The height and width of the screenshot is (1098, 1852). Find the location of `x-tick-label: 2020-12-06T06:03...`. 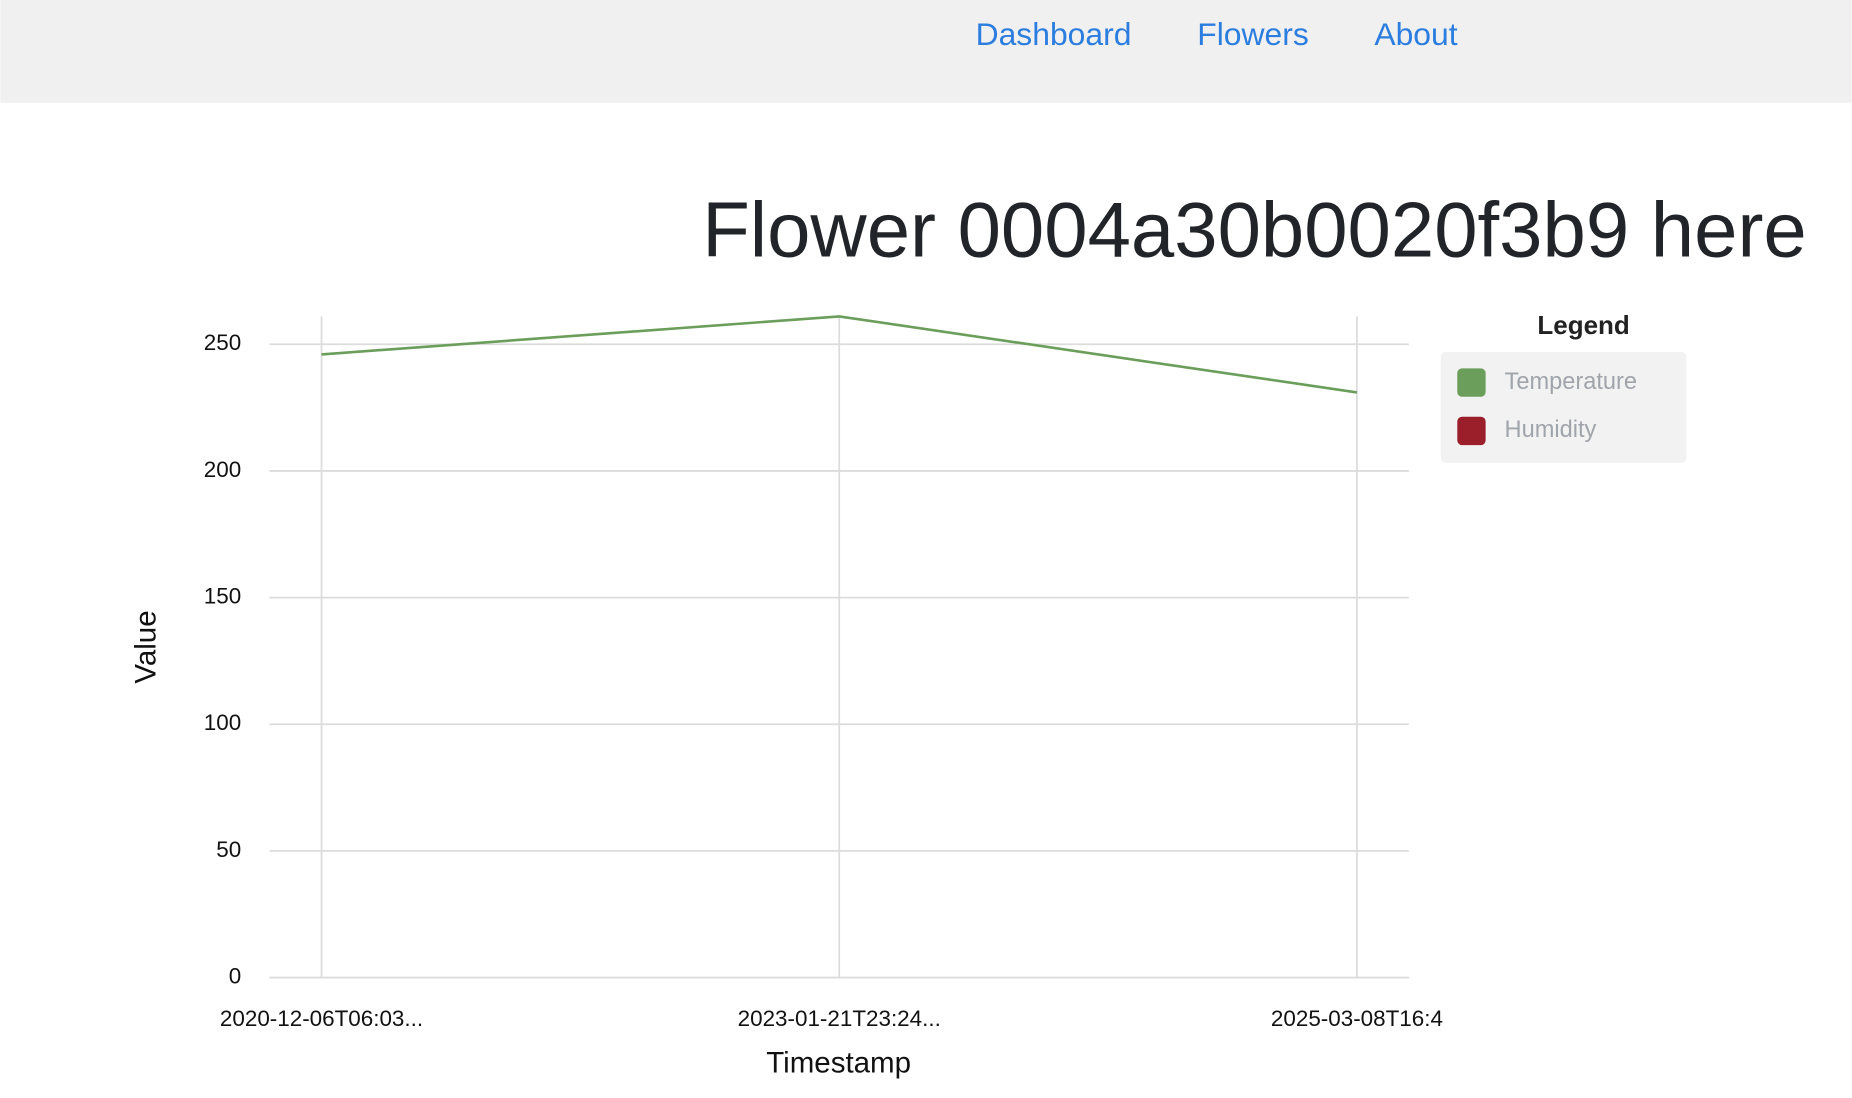

x-tick-label: 2020-12-06T06:03... is located at coordinates (321, 1018).